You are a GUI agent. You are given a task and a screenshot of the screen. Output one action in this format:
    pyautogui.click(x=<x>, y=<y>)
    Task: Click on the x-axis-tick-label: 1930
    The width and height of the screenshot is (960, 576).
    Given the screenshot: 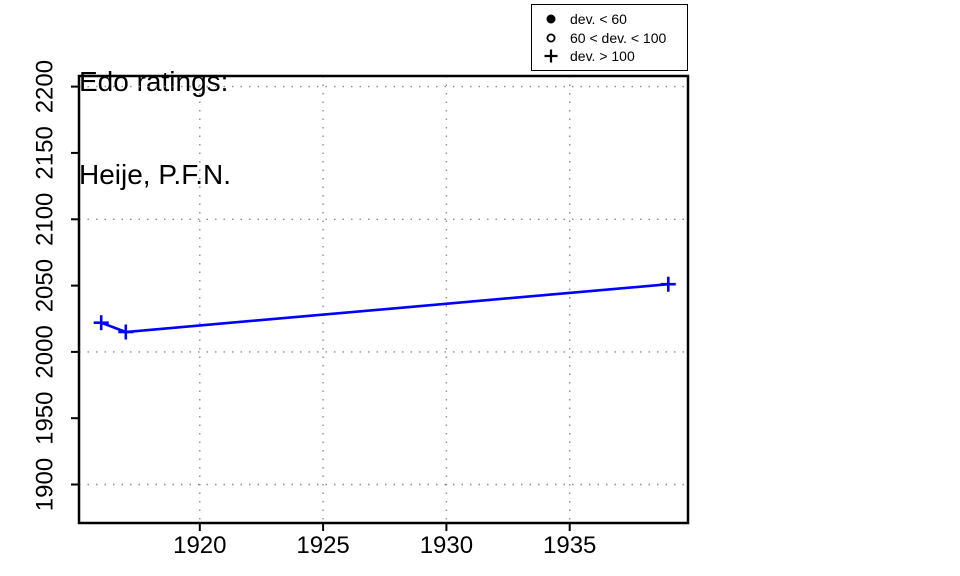 What is the action you would take?
    pyautogui.click(x=446, y=545)
    